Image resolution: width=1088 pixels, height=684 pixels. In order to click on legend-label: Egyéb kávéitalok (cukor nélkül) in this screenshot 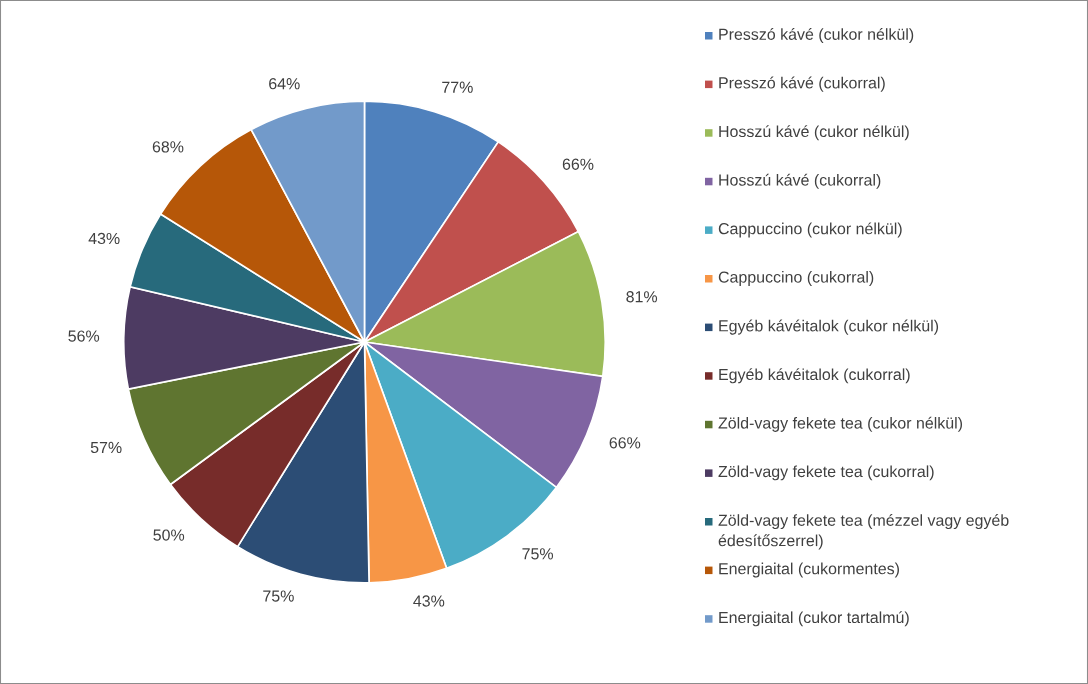, I will do `click(829, 327)`.